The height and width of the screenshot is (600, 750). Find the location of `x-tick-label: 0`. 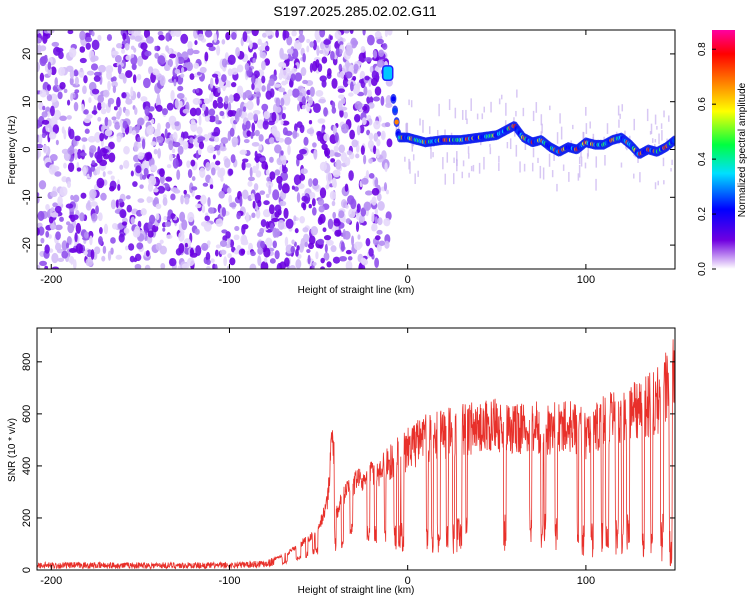

x-tick-label: 0 is located at coordinates (408, 581).